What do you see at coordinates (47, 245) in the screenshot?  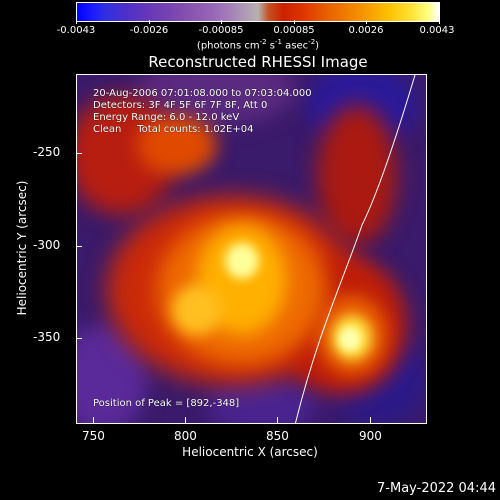 I see `y-tick-label: -300` at bounding box center [47, 245].